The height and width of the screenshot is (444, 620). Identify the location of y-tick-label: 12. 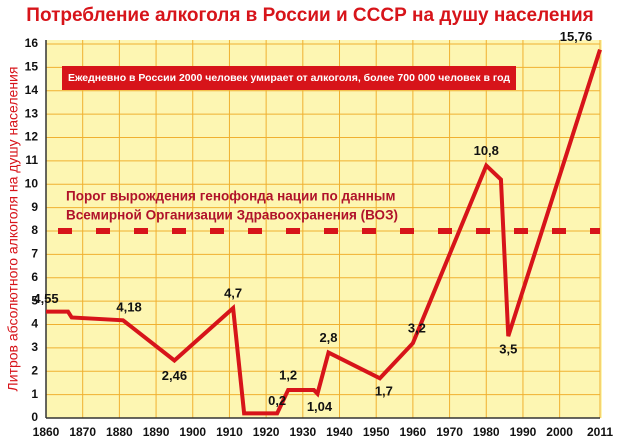
(32, 137).